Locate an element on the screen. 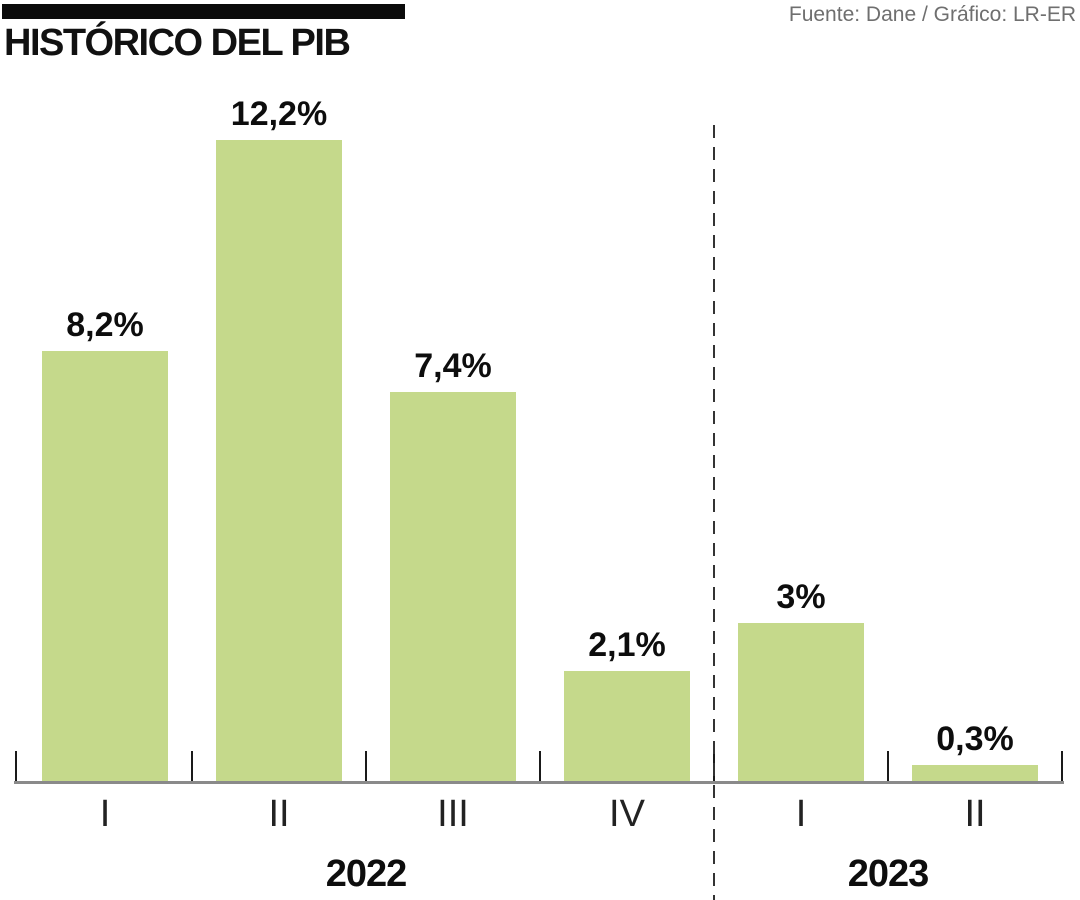  chart-title: HISTÓRICO DEL PIB is located at coordinates (177, 43).